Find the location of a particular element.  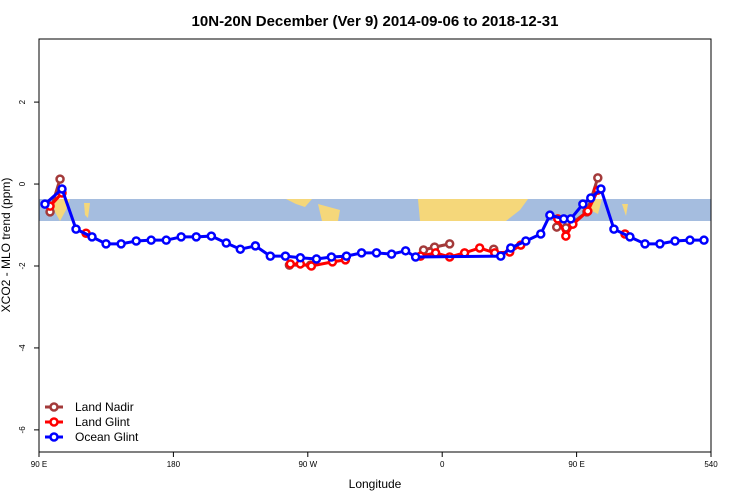

x-axis-label: Longitude is located at coordinates (375, 484).